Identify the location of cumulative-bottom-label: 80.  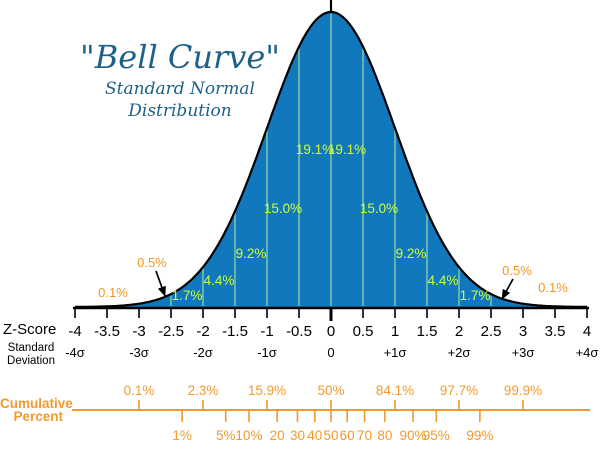
(384, 435).